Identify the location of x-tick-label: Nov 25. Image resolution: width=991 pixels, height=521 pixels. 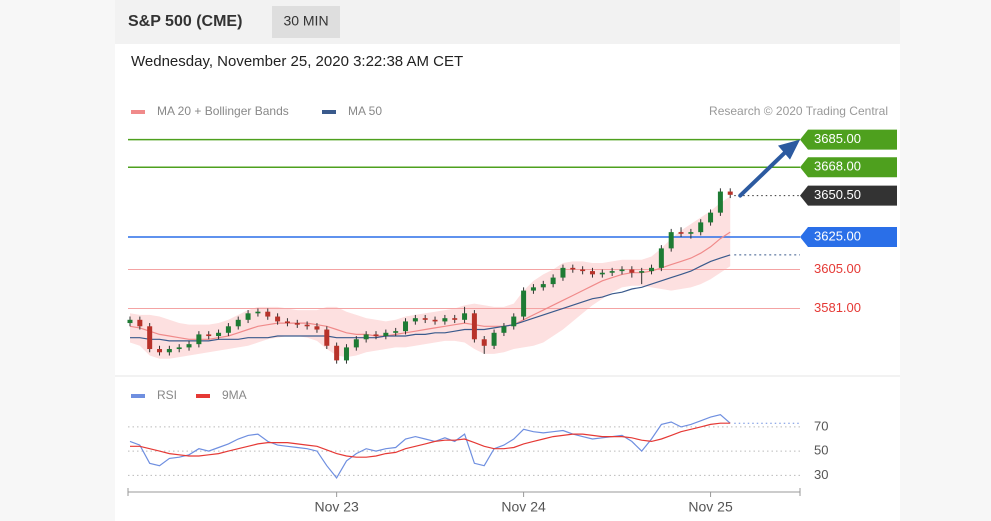
(710, 507).